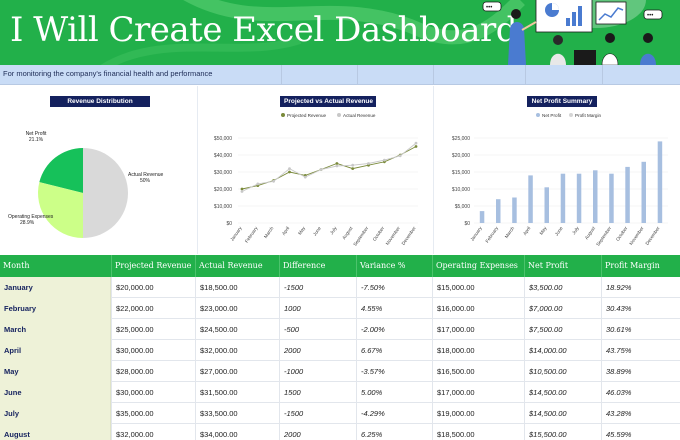  I want to click on cell-net-profit: $3,500.00, so click(546, 287).